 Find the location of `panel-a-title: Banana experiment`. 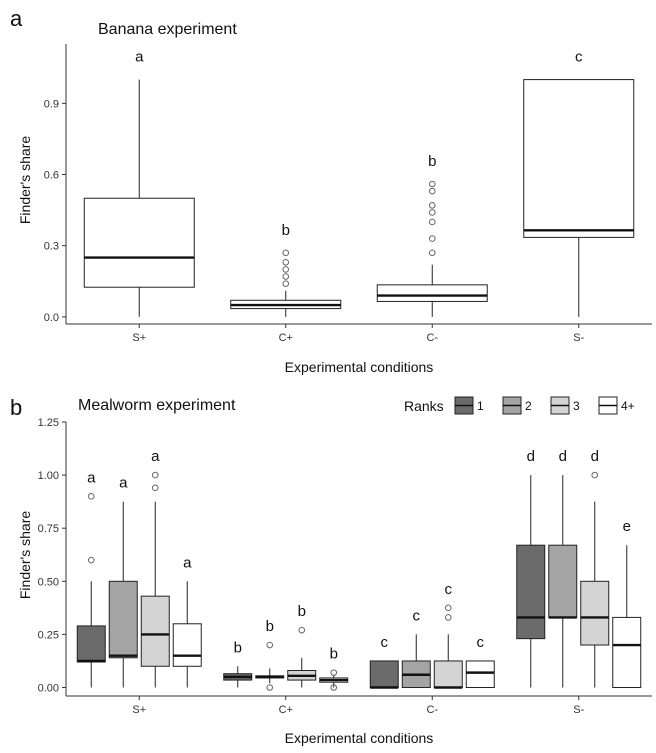

panel-a-title: Banana experiment is located at coordinates (167, 29).